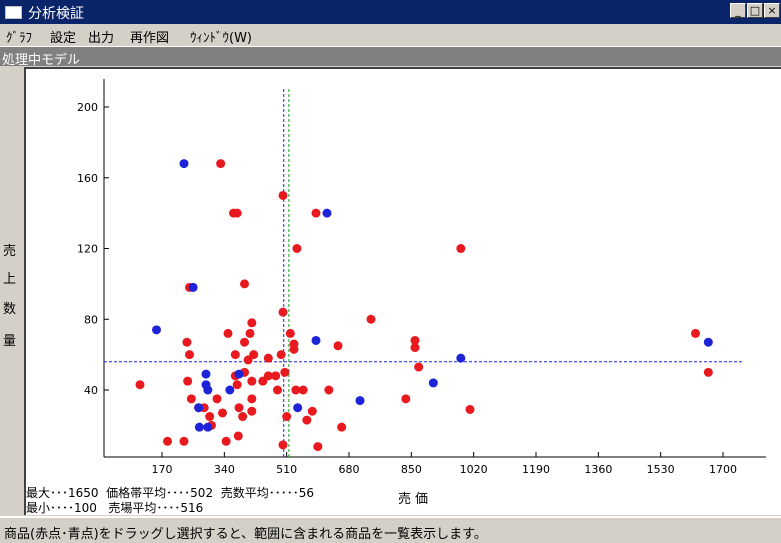 The width and height of the screenshot is (781, 543). What do you see at coordinates (150, 38) in the screenshot?
I see `menu-replot: 再作図` at bounding box center [150, 38].